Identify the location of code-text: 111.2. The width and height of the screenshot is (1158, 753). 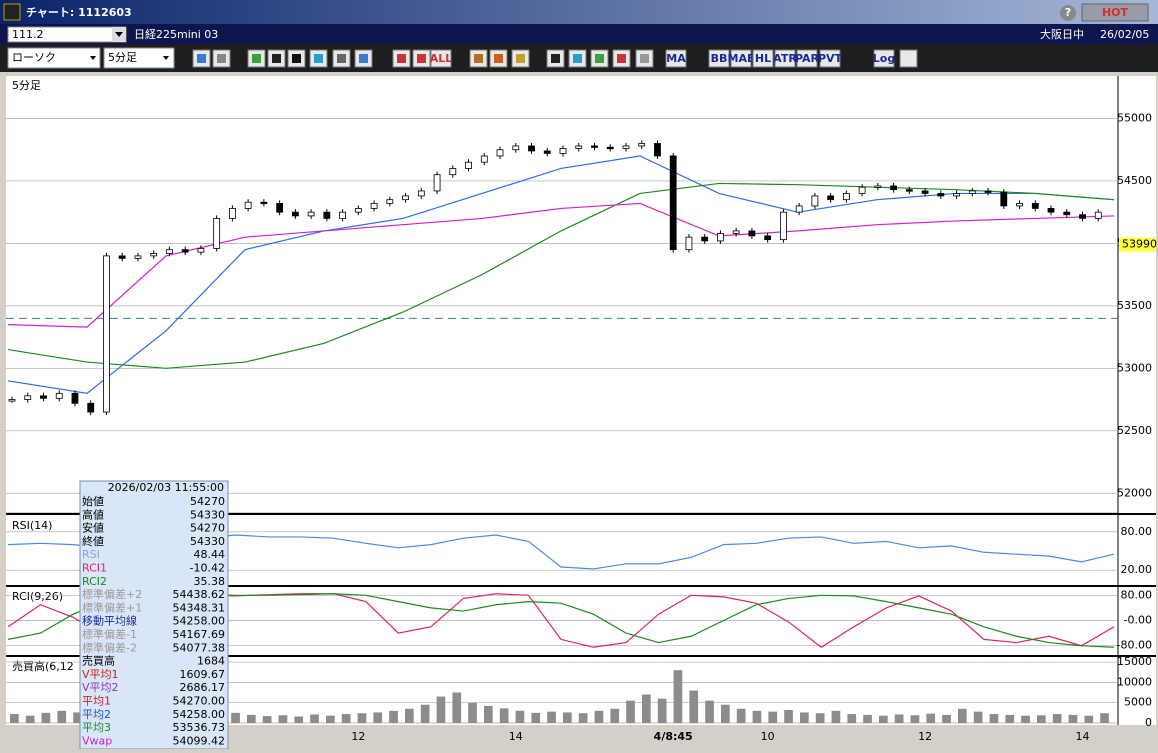
(28, 34).